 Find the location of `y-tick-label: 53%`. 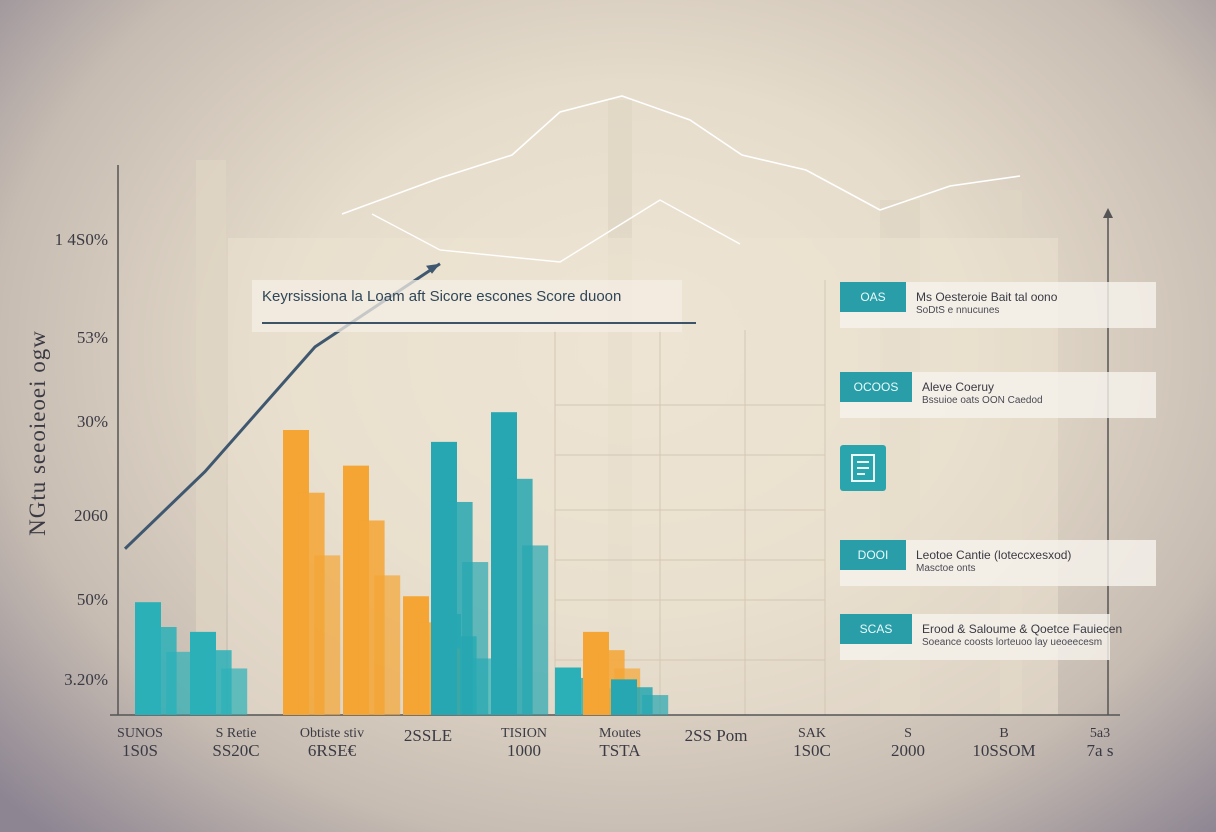

y-tick-label: 53% is located at coordinates (92, 337).